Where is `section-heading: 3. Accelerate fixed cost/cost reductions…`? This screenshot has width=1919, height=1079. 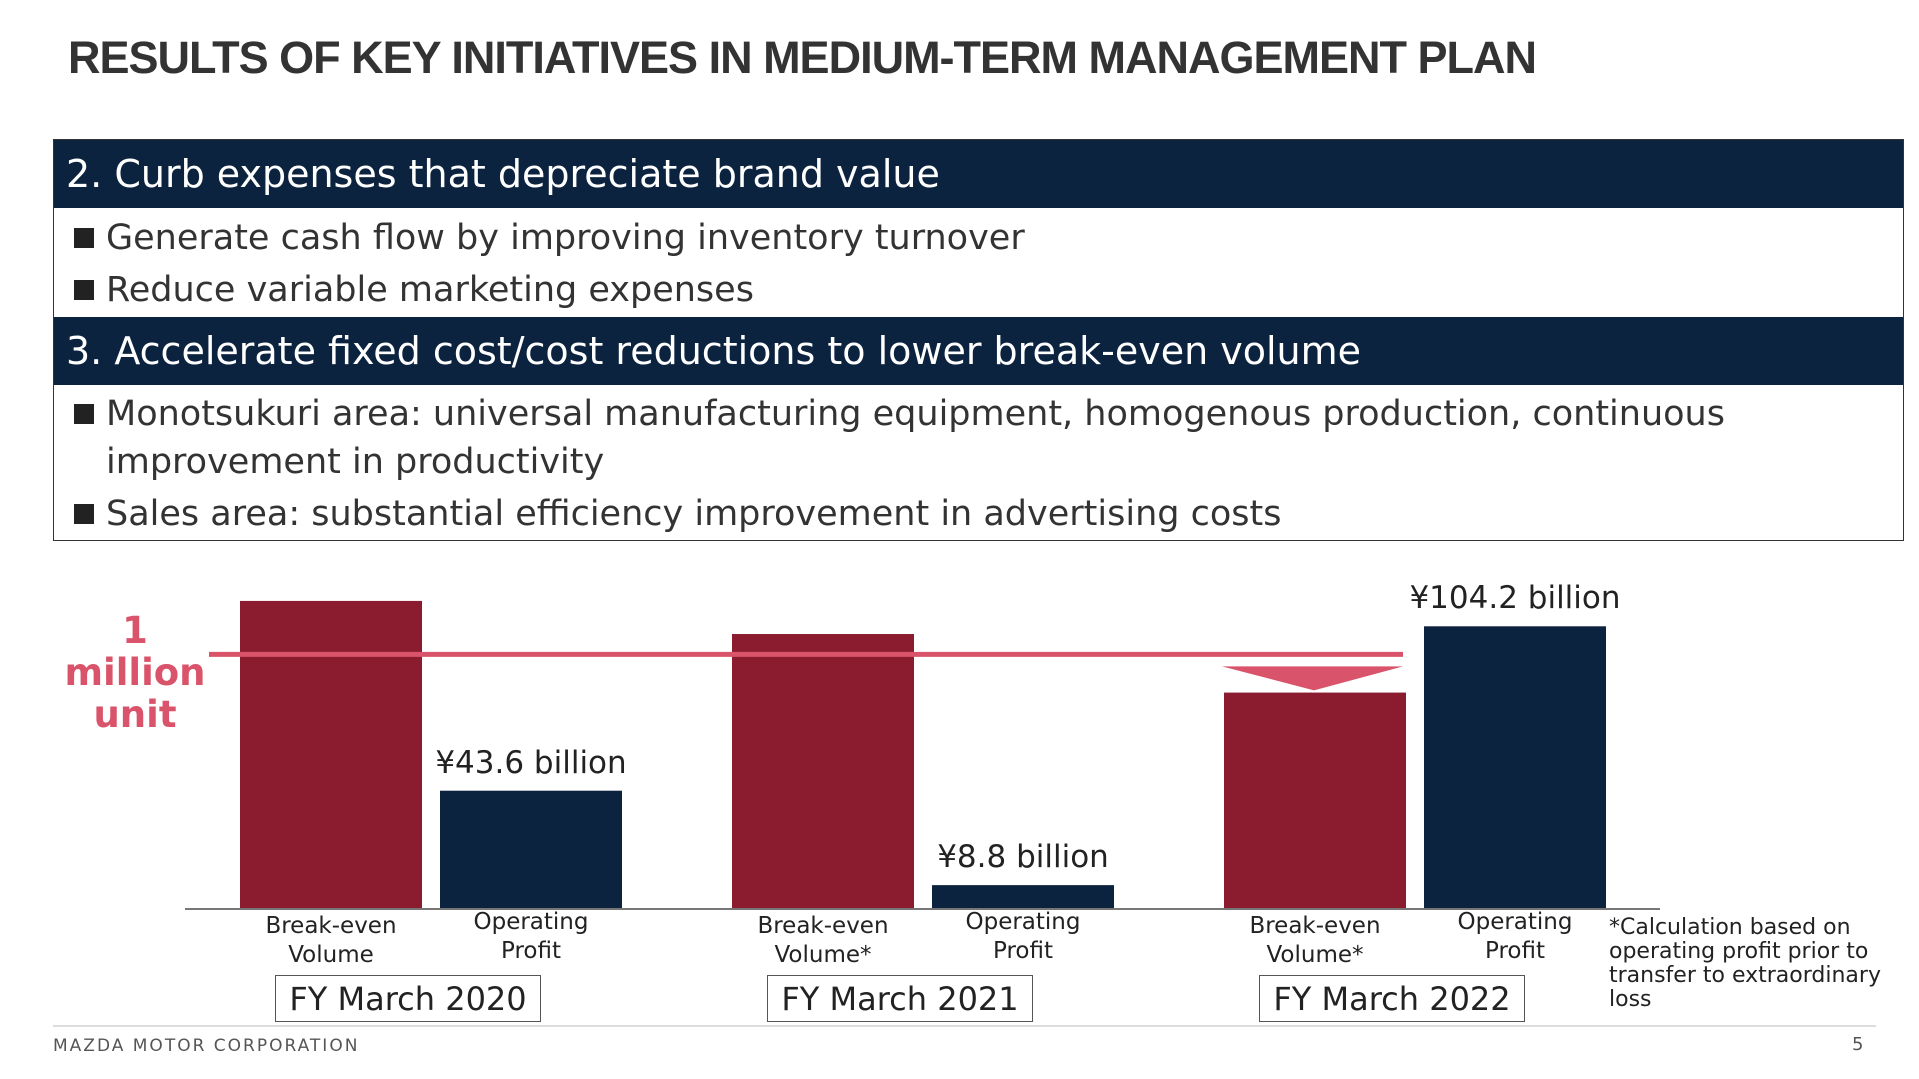 section-heading: 3. Accelerate fixed cost/cost reductions… is located at coordinates (978, 351).